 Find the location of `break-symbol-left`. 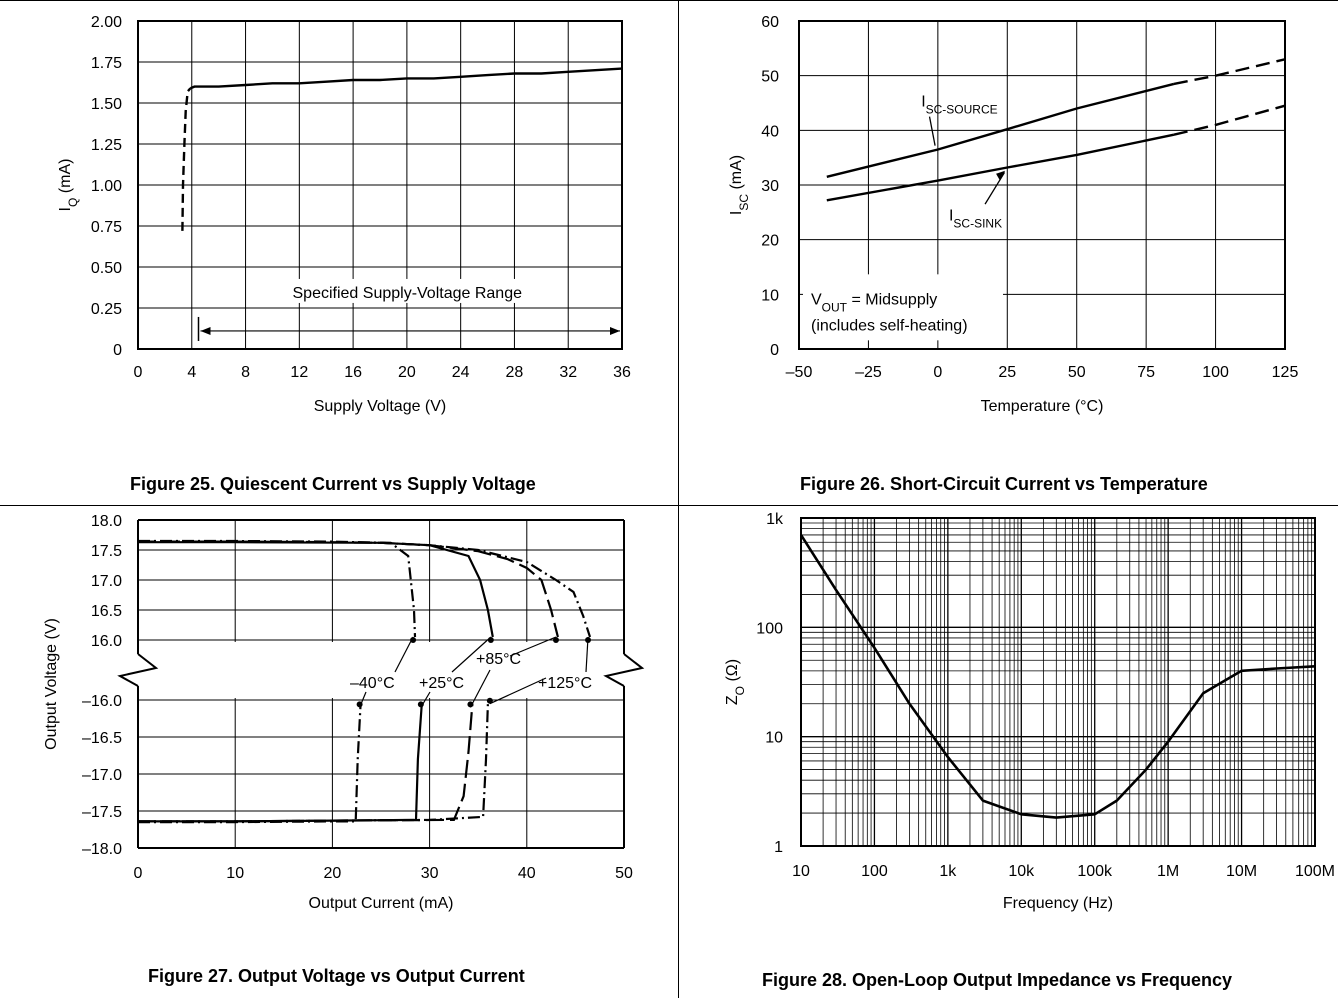

break-symbol-left is located at coordinates (138, 670).